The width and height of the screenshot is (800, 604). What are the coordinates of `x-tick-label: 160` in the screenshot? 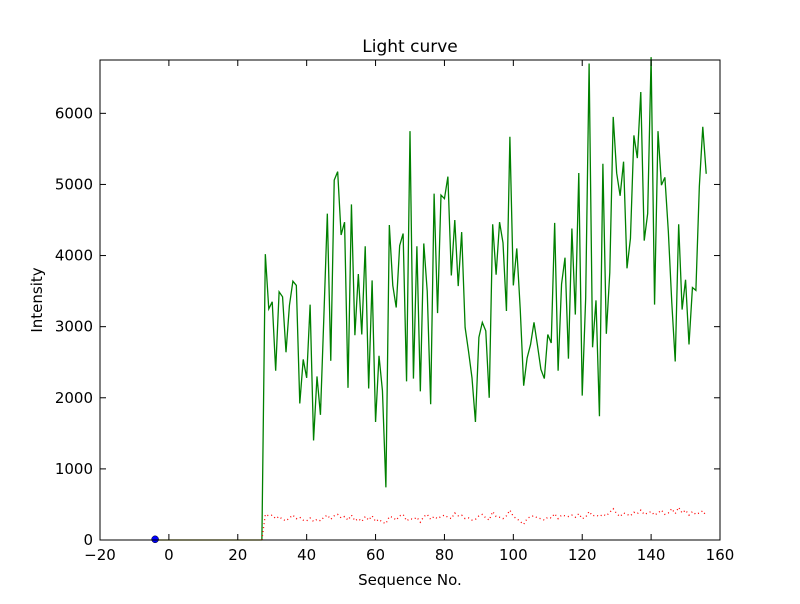 It's located at (720, 555).